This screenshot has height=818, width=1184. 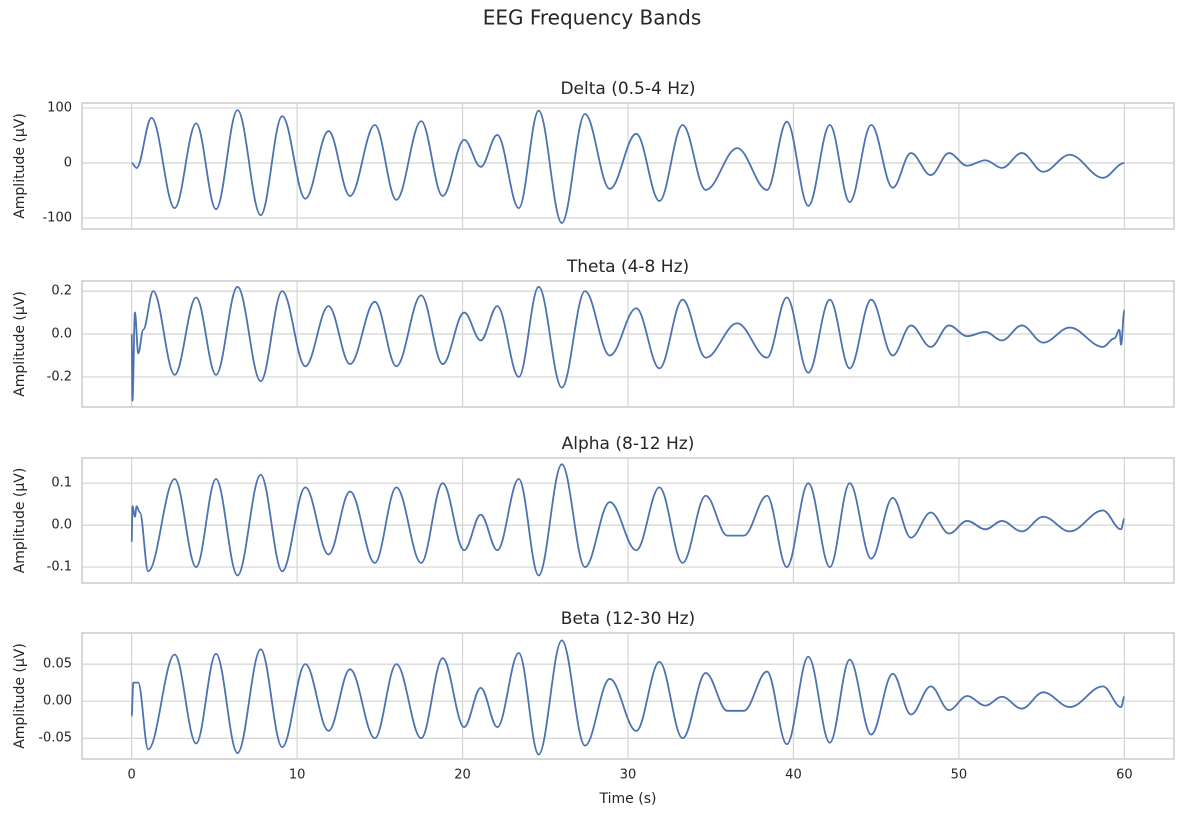 What do you see at coordinates (592, 18) in the screenshot?
I see `figure-title: EEG Frequency Bands` at bounding box center [592, 18].